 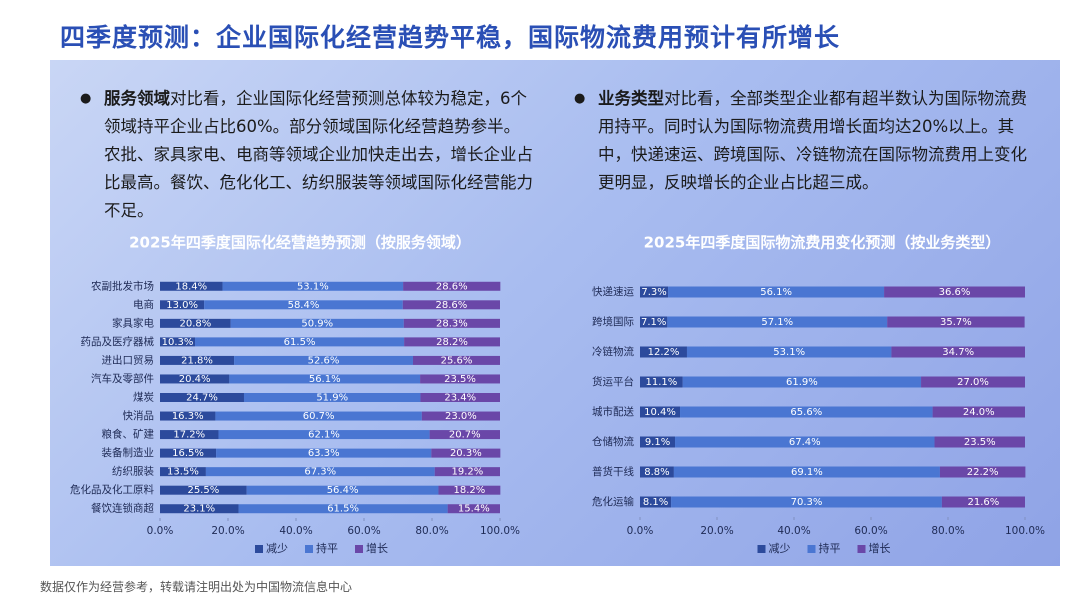 What do you see at coordinates (805, 442) in the screenshot?
I see `value-label: 67.4%` at bounding box center [805, 442].